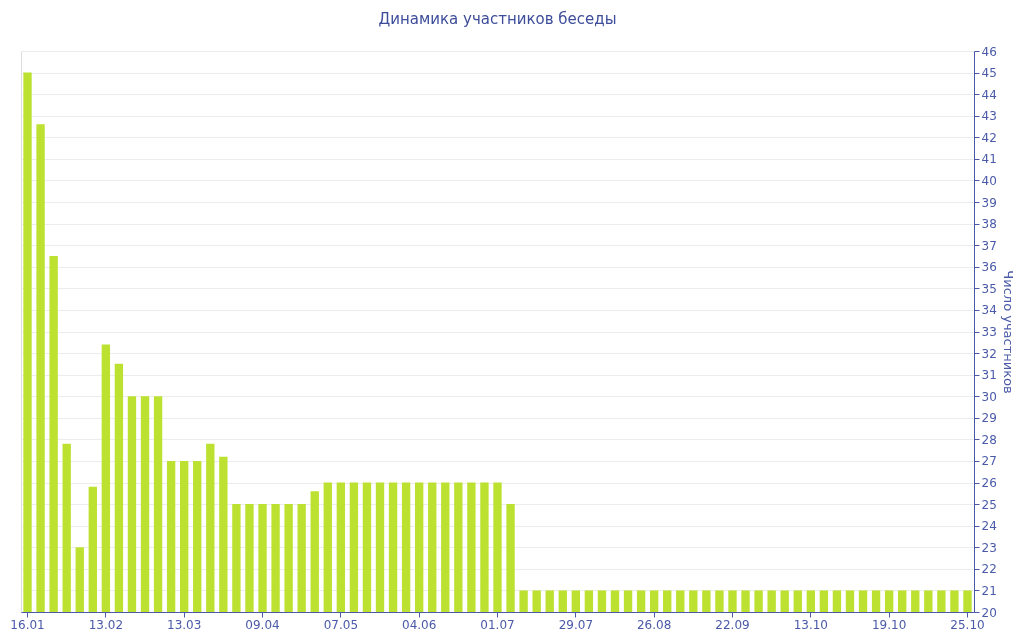  Describe the element at coordinates (810, 624) in the screenshot. I see `x-tick-label: 13.10` at that location.